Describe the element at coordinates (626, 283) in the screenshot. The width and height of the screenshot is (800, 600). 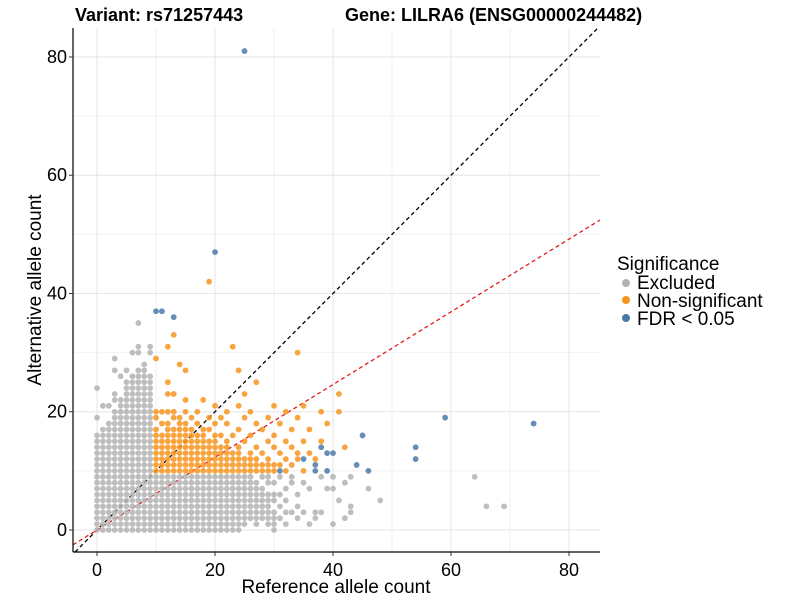
I see `legend-swatch-excluded` at that location.